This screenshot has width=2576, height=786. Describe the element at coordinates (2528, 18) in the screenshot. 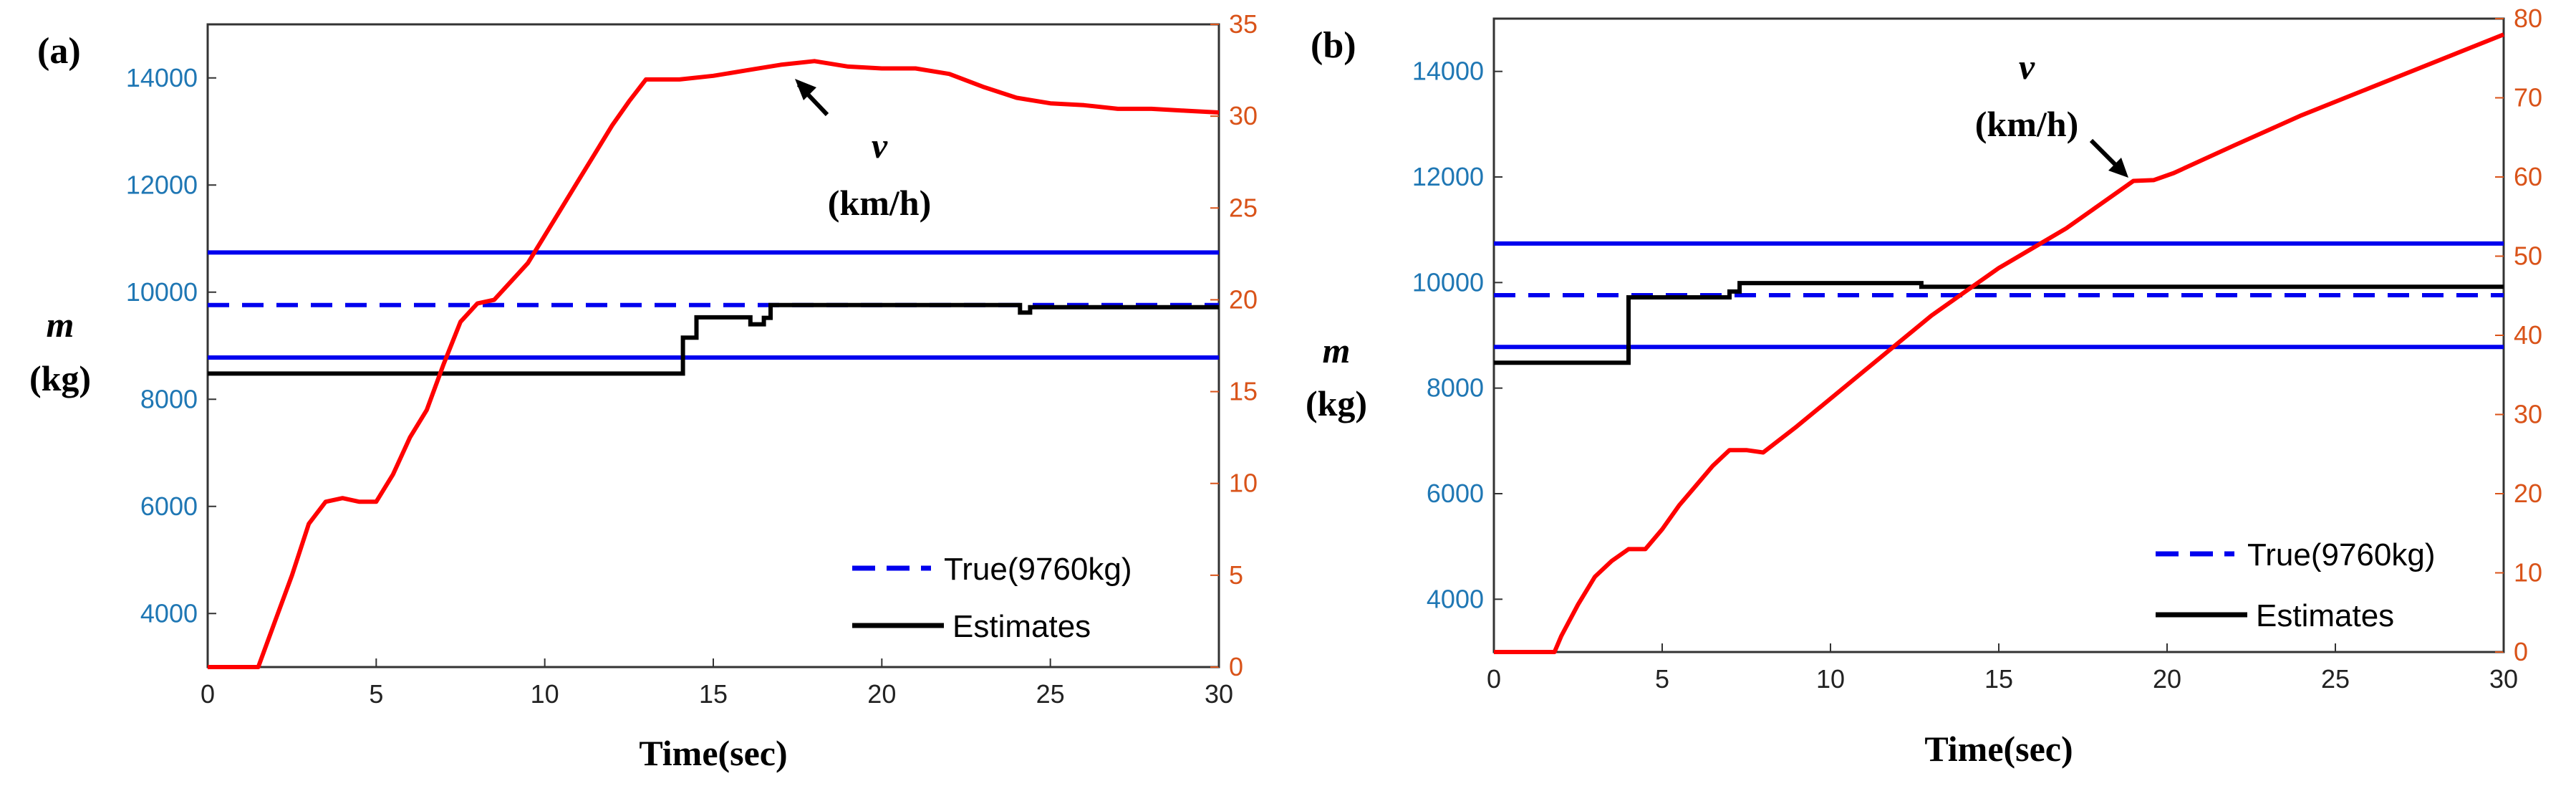

I see `right-tick-label: 80` at that location.